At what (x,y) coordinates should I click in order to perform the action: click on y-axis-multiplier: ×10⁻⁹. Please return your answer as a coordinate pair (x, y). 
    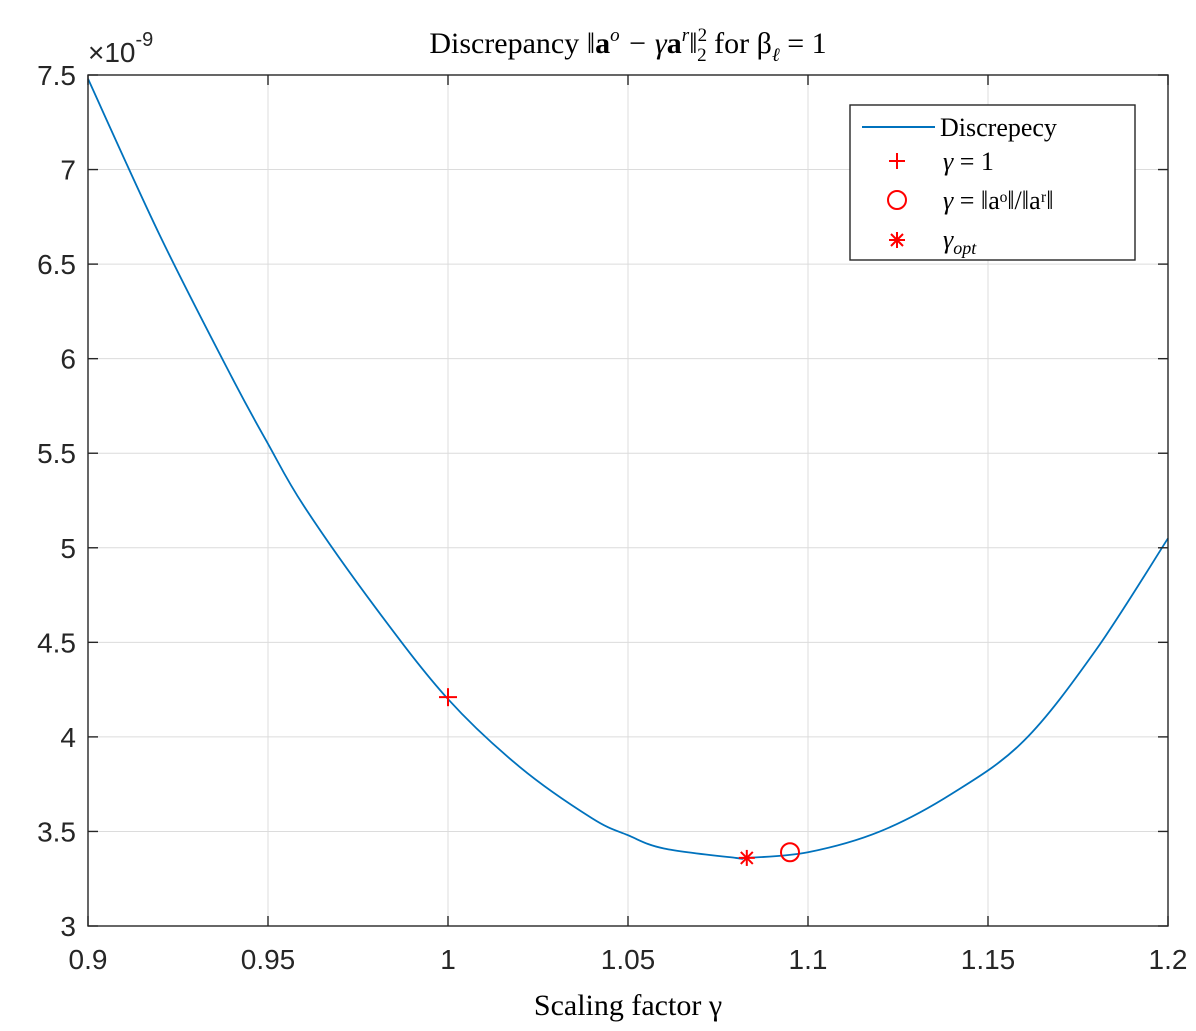
    Looking at the image, I should click on (120, 48).